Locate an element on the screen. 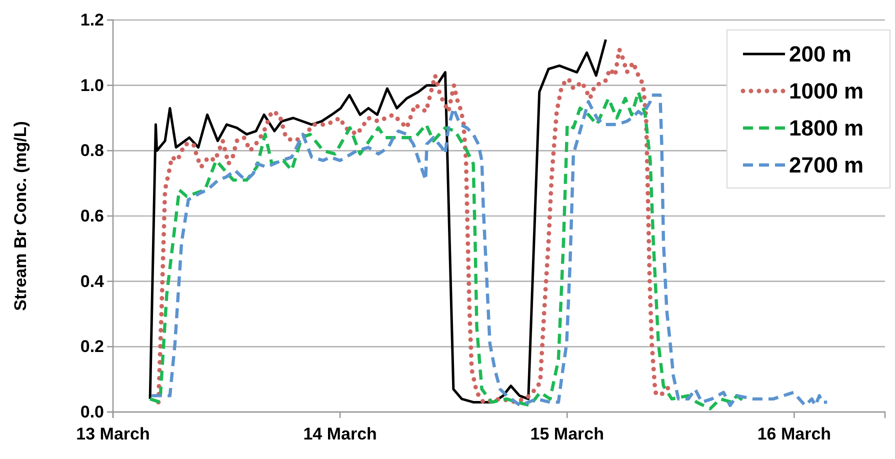 The image size is (895, 459). x-tick-label: 14 March is located at coordinates (340, 434).